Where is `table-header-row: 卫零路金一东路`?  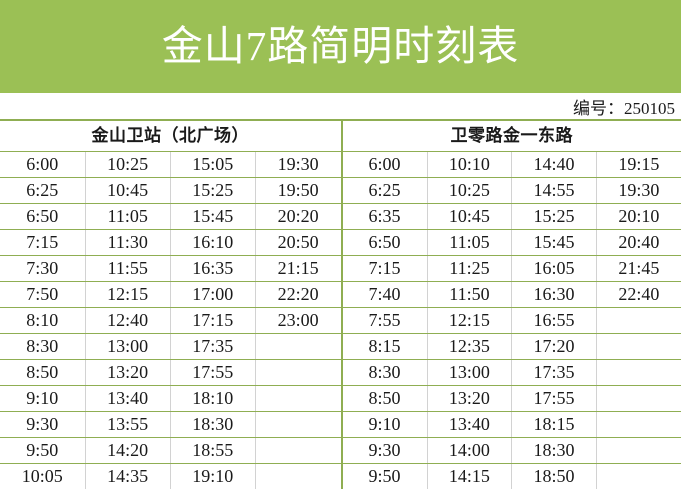 table-header-row: 卫零路金一东路 is located at coordinates (511, 136).